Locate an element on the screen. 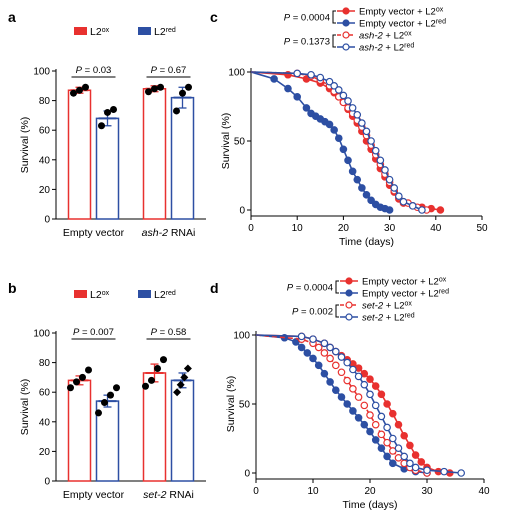  y-tick-label-1: 50 is located at coordinates (245, 405).